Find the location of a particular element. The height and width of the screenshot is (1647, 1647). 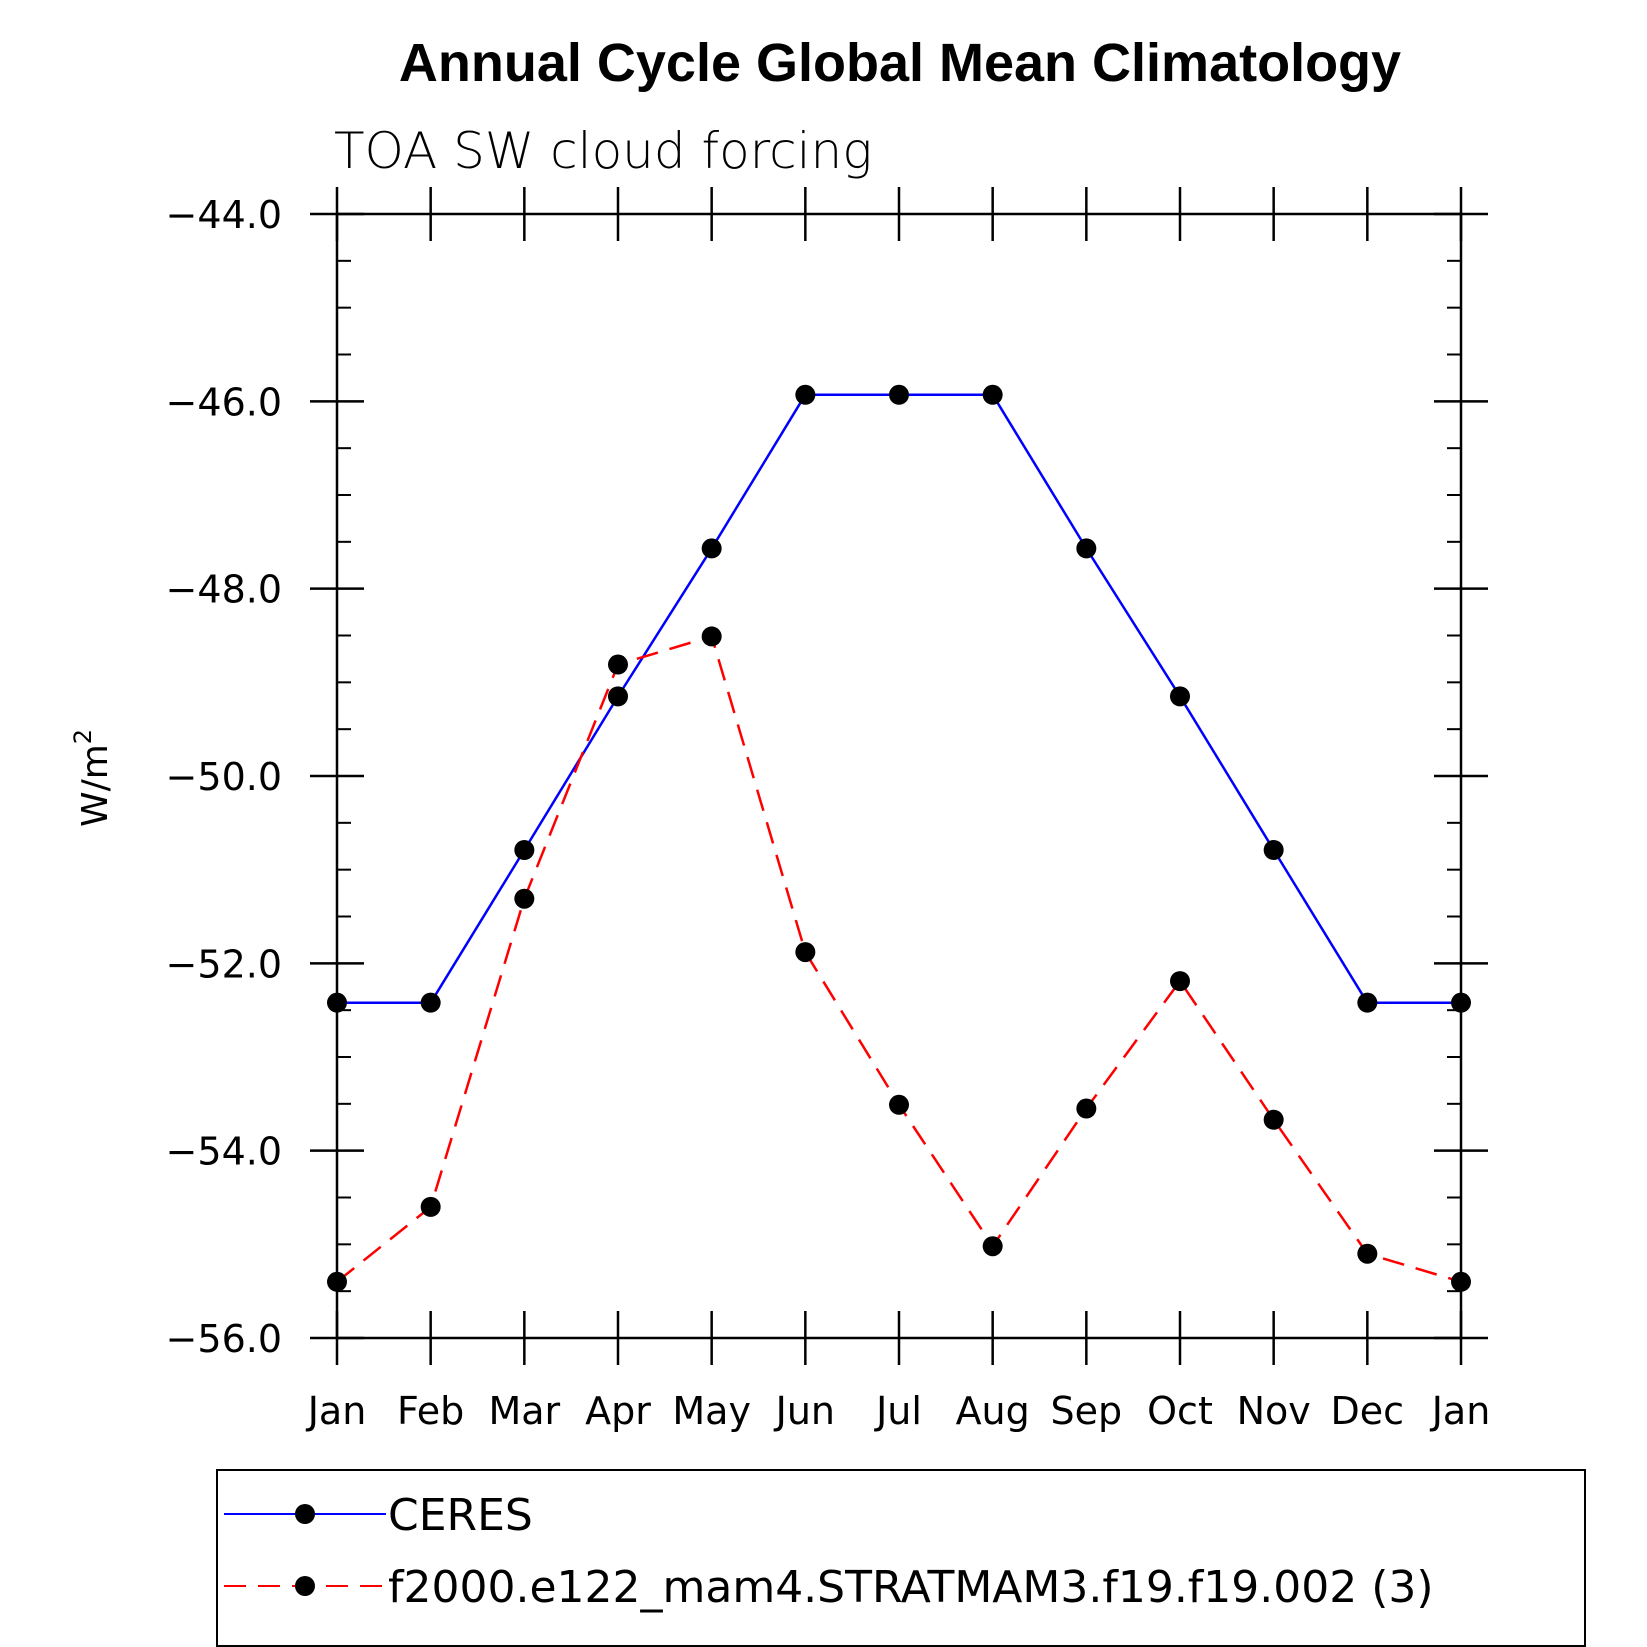

legend-marker-ceres is located at coordinates (305, 1514).